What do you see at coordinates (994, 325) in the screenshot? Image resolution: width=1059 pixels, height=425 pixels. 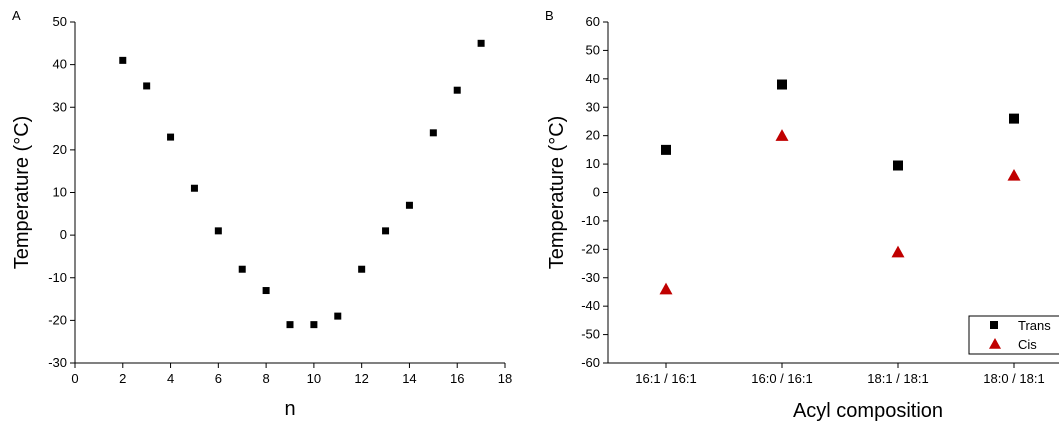 I see `legend-marker-trans` at bounding box center [994, 325].